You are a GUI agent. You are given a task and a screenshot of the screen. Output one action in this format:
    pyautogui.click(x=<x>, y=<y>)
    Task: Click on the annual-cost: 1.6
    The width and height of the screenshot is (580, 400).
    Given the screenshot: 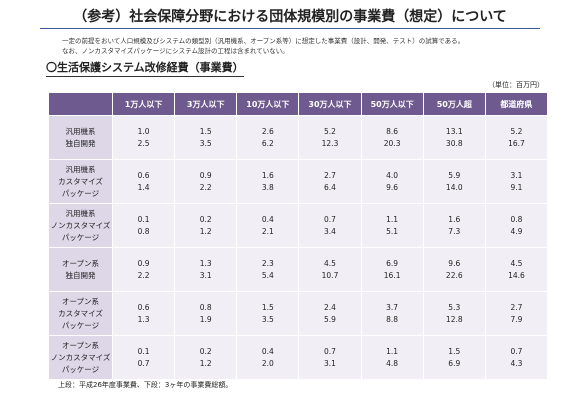 What is the action you would take?
    pyautogui.click(x=454, y=219)
    